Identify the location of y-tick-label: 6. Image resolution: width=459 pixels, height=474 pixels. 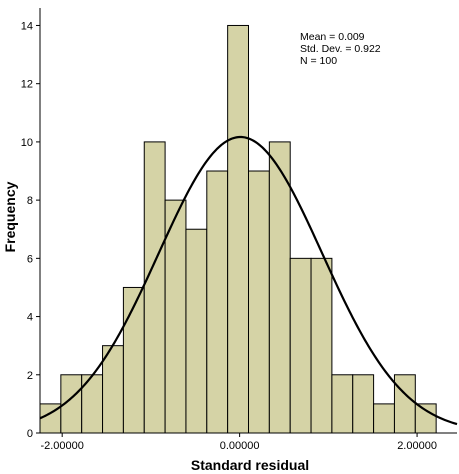
(30, 259).